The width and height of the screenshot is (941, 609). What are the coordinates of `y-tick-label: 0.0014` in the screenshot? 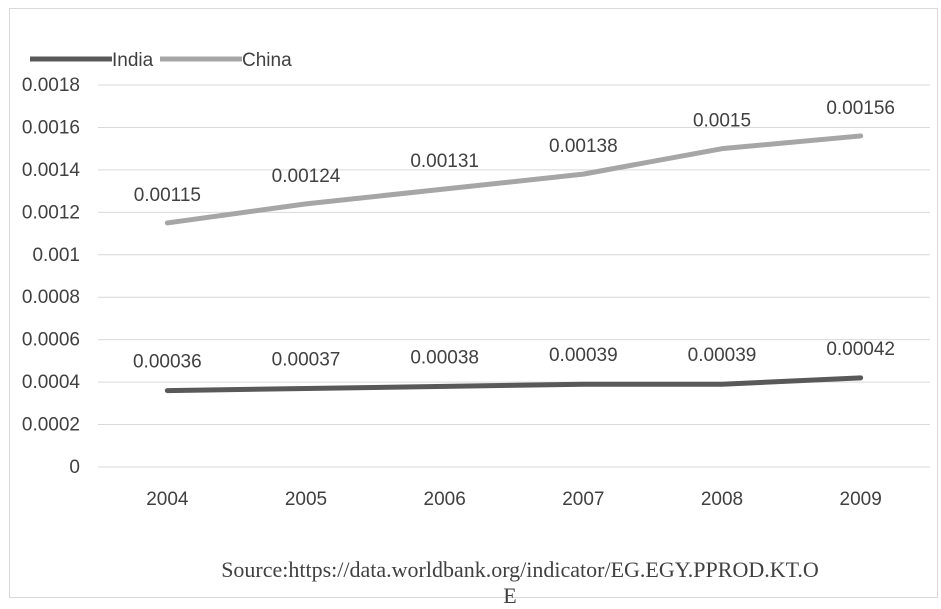 It's located at (51, 170).